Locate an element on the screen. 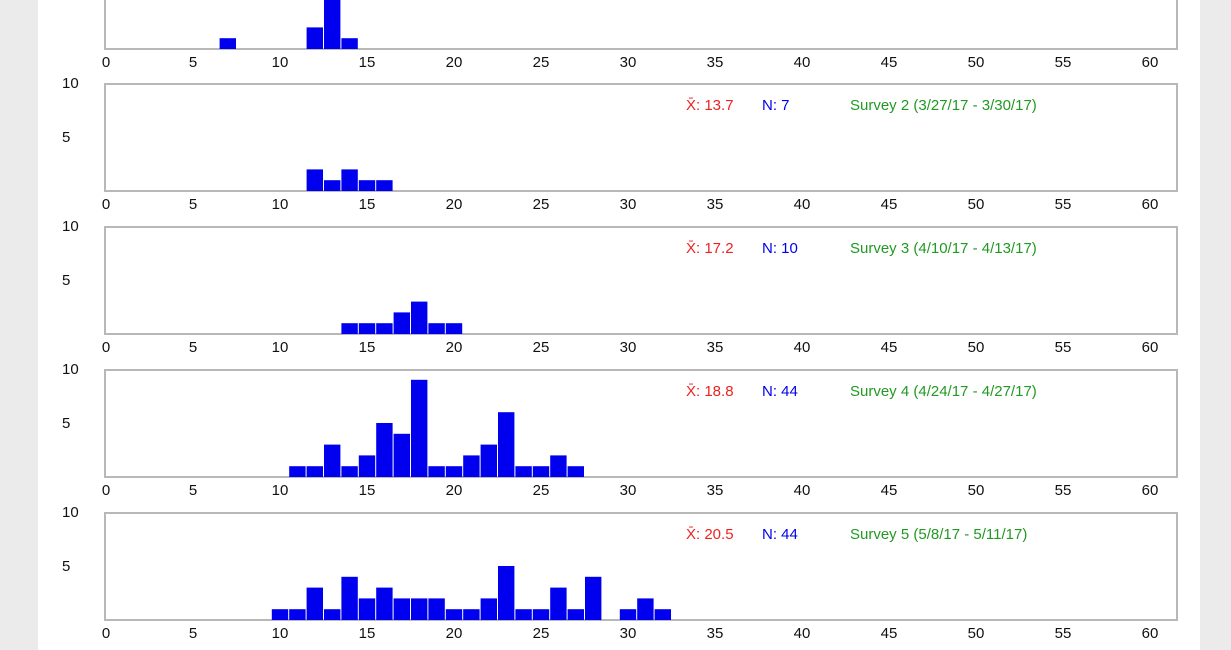 The width and height of the screenshot is (1231, 650). mean-label: X̄: 20.5 is located at coordinates (710, 534).